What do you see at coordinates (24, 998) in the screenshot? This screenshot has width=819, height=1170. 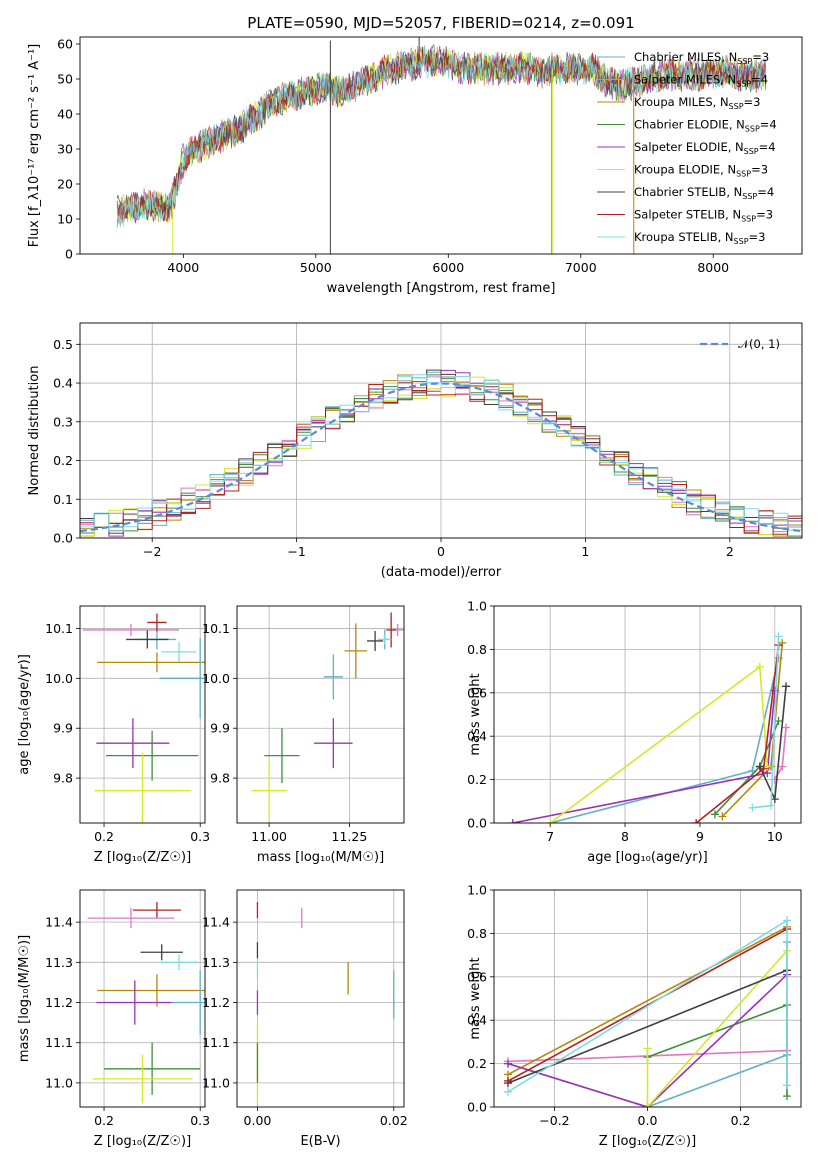 I see `y-axis-label: mass [log₁₀(M/M☉)]` at bounding box center [24, 998].